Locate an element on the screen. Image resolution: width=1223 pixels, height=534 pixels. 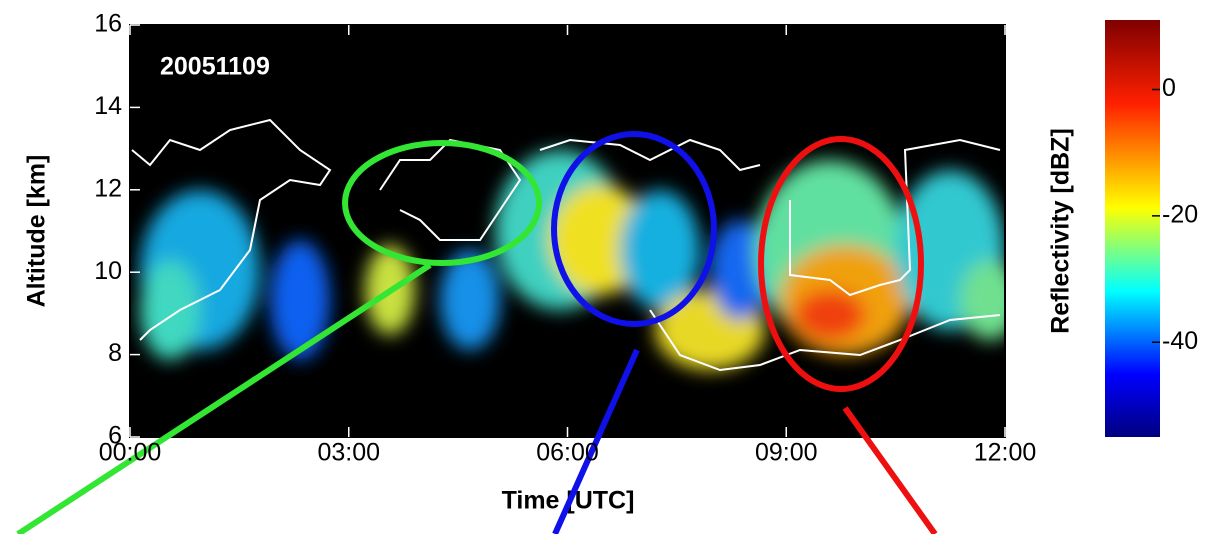
y-tick-label: 10 is located at coordinates (108, 271).